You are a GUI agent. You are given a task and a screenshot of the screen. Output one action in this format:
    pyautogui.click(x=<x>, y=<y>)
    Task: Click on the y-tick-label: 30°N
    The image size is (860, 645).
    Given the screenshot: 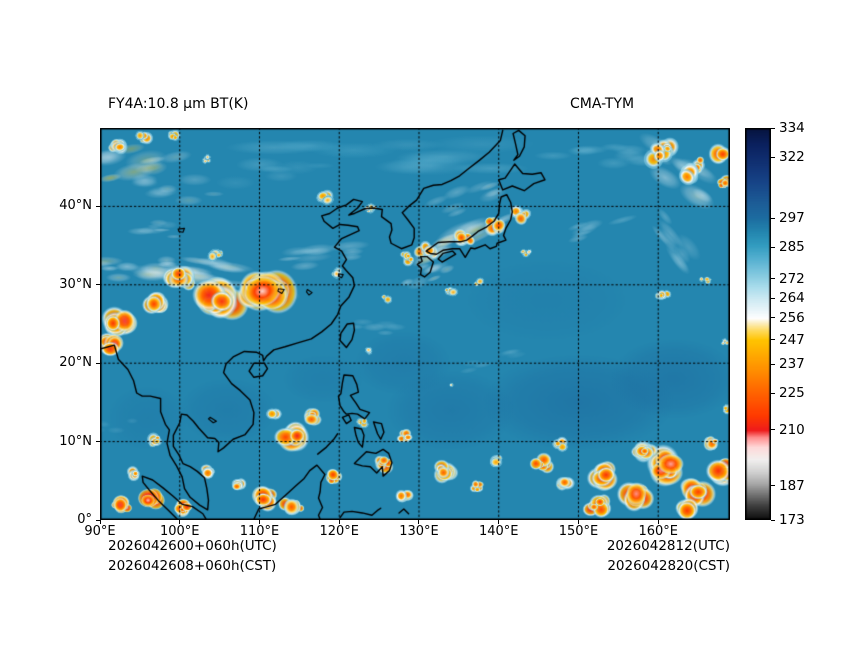 What is the action you would take?
    pyautogui.click(x=75, y=284)
    